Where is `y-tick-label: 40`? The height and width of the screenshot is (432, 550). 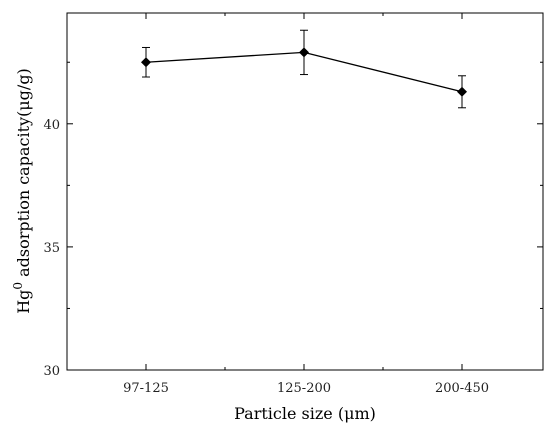
y-tick-label: 40 is located at coordinates (51, 125).